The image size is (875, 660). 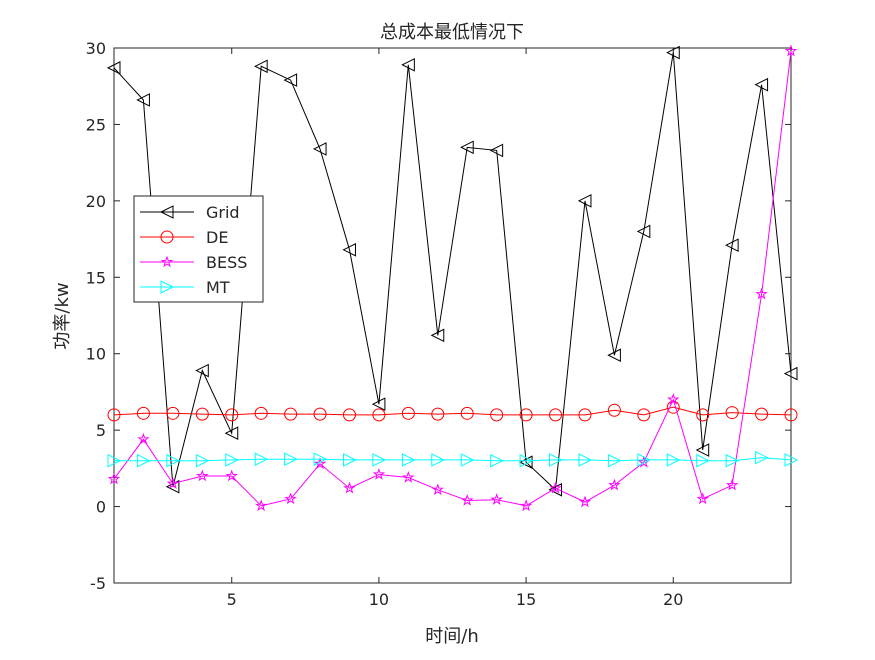 What do you see at coordinates (190, 212) in the screenshot?
I see `legend-item-grid: Grid` at bounding box center [190, 212].